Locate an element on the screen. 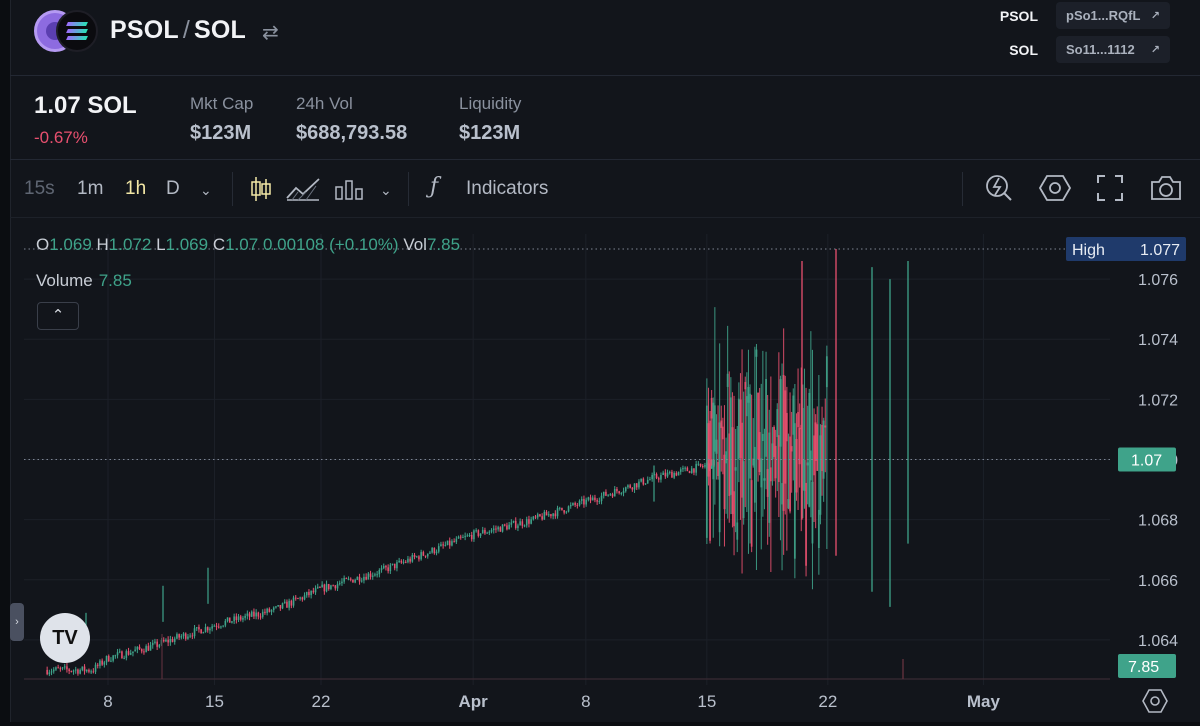  high-value: 1.072 is located at coordinates (130, 244).